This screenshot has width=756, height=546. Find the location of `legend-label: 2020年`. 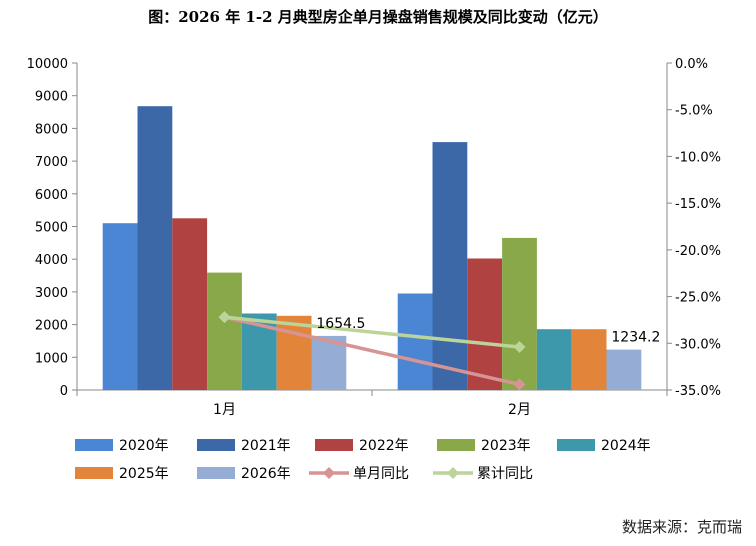

legend-label: 2020年 is located at coordinates (144, 446).